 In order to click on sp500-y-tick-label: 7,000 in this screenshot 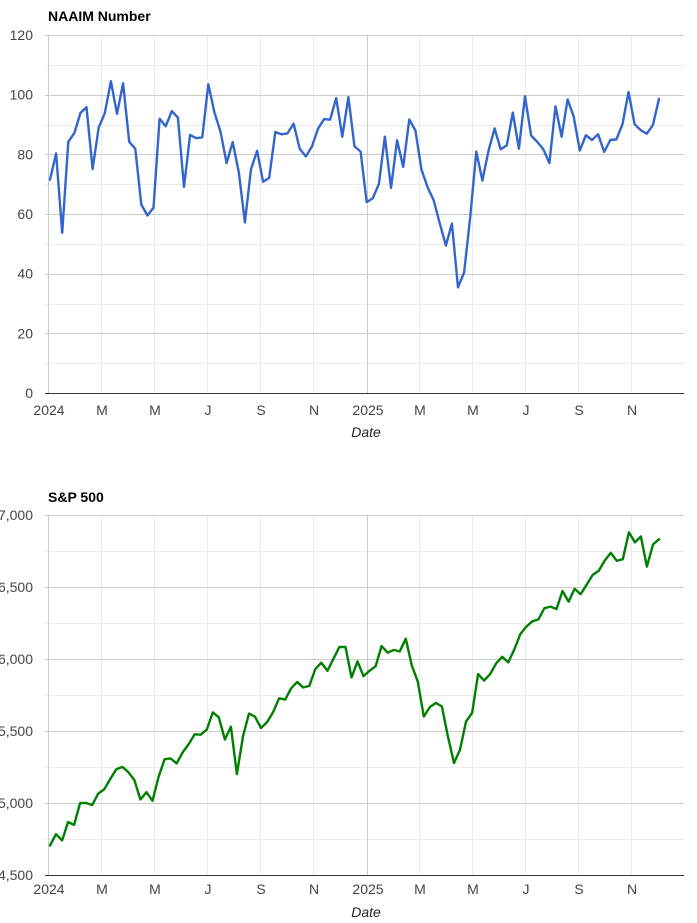, I will do `click(16, 515)`.